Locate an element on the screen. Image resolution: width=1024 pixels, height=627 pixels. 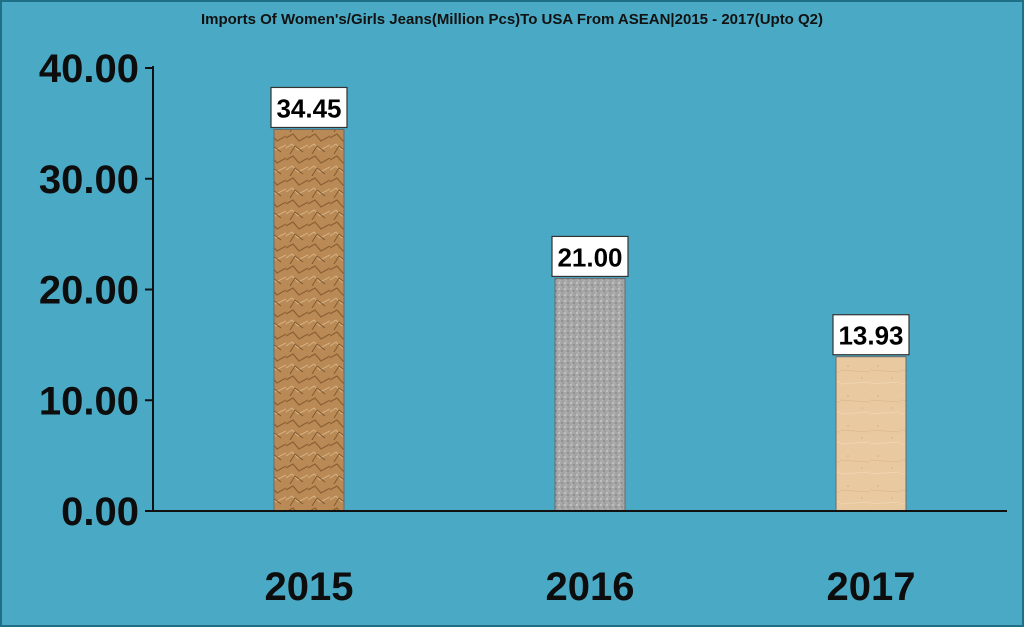
x-category-label: 2016 is located at coordinates (590, 587).